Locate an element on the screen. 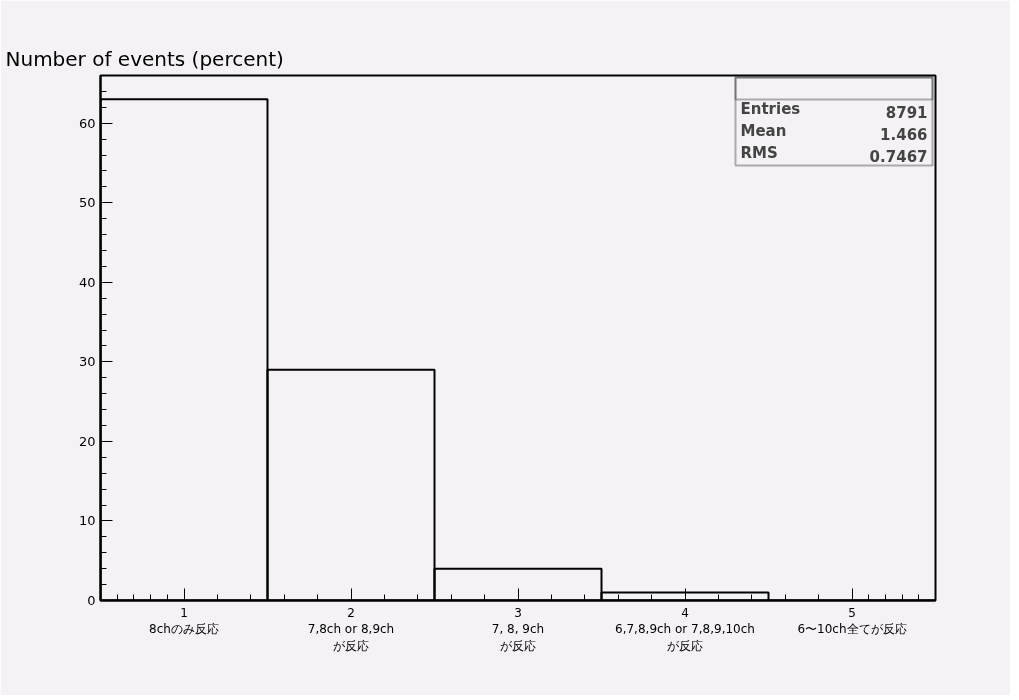 The width and height of the screenshot is (1019, 700). x-tick-label: 2 7,8ch or 8,9ch が反応 is located at coordinates (351, 629).